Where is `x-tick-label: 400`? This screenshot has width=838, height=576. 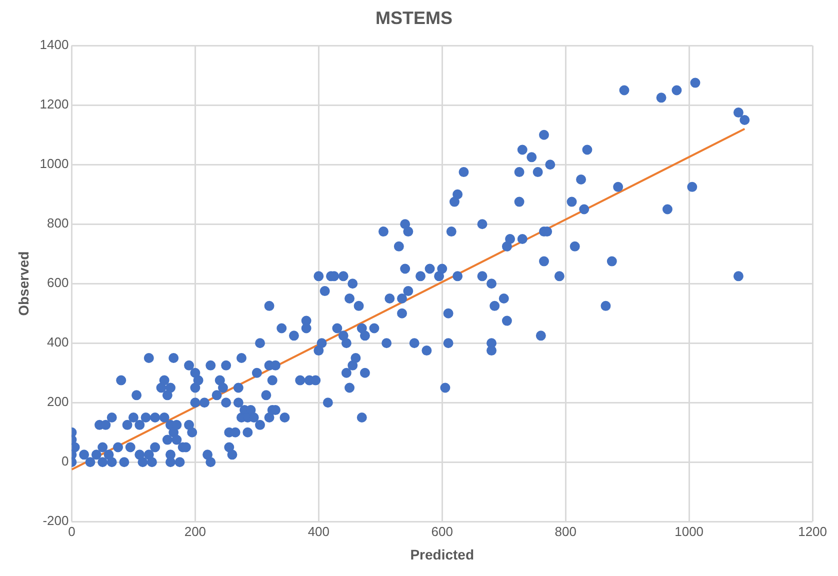 x-tick-label: 400 is located at coordinates (319, 531).